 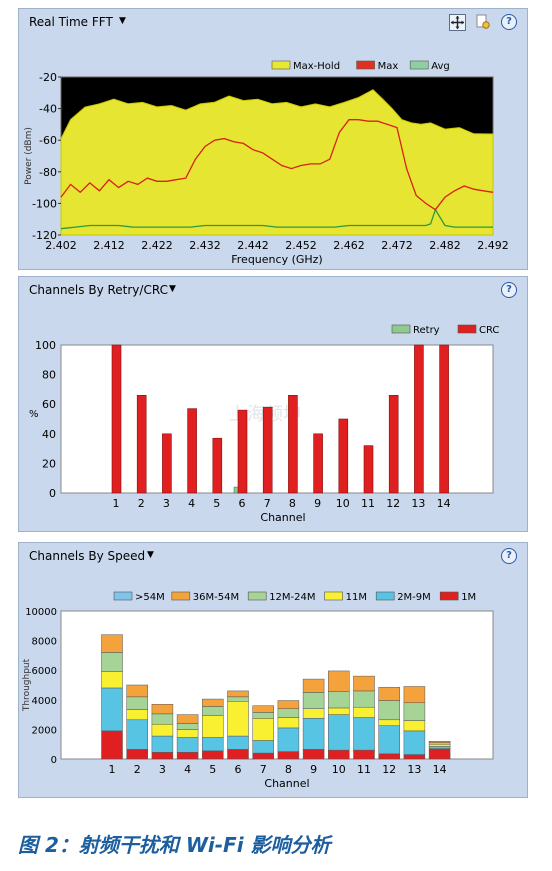 I want to click on retry-x-tick-label: 10, so click(x=343, y=503).